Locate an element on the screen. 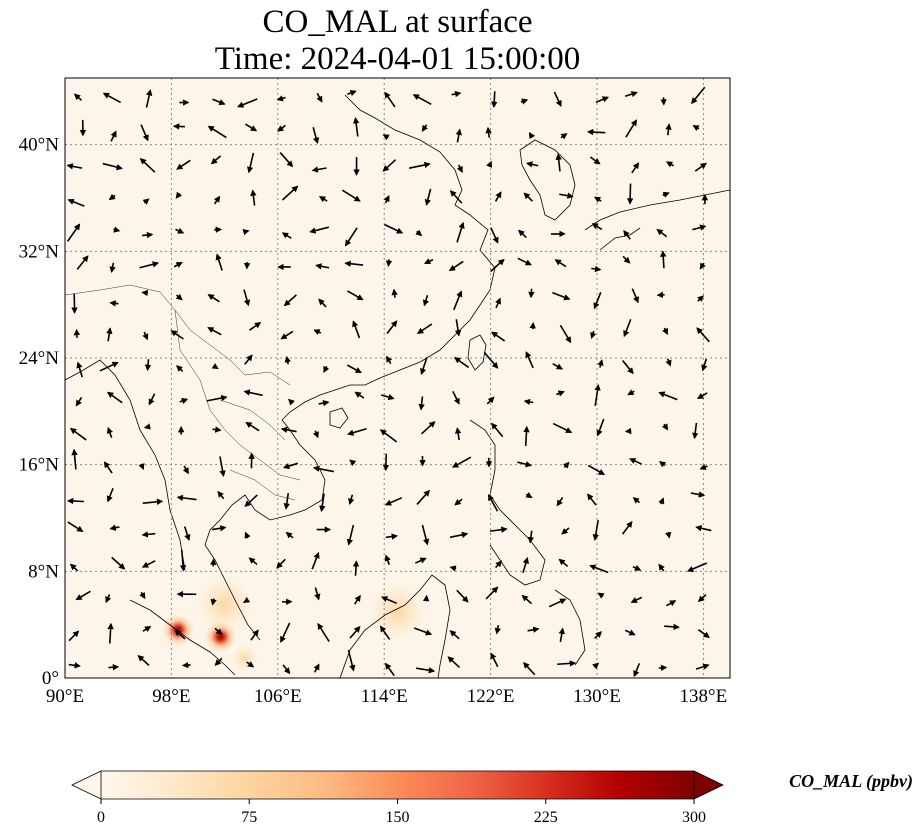 The height and width of the screenshot is (836, 922). colorbar-tick-label: 150 is located at coordinates (398, 817).